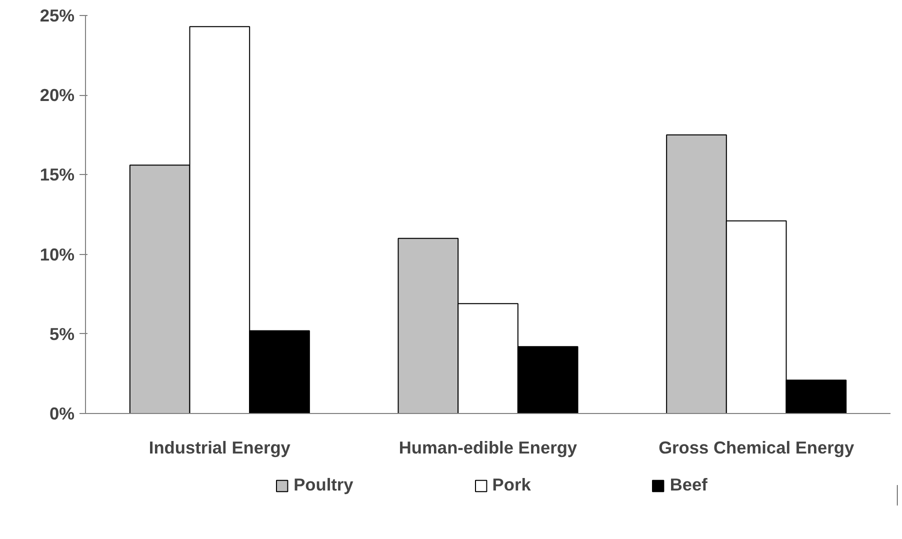  I want to click on y-tick-label: 0%, so click(61, 414).